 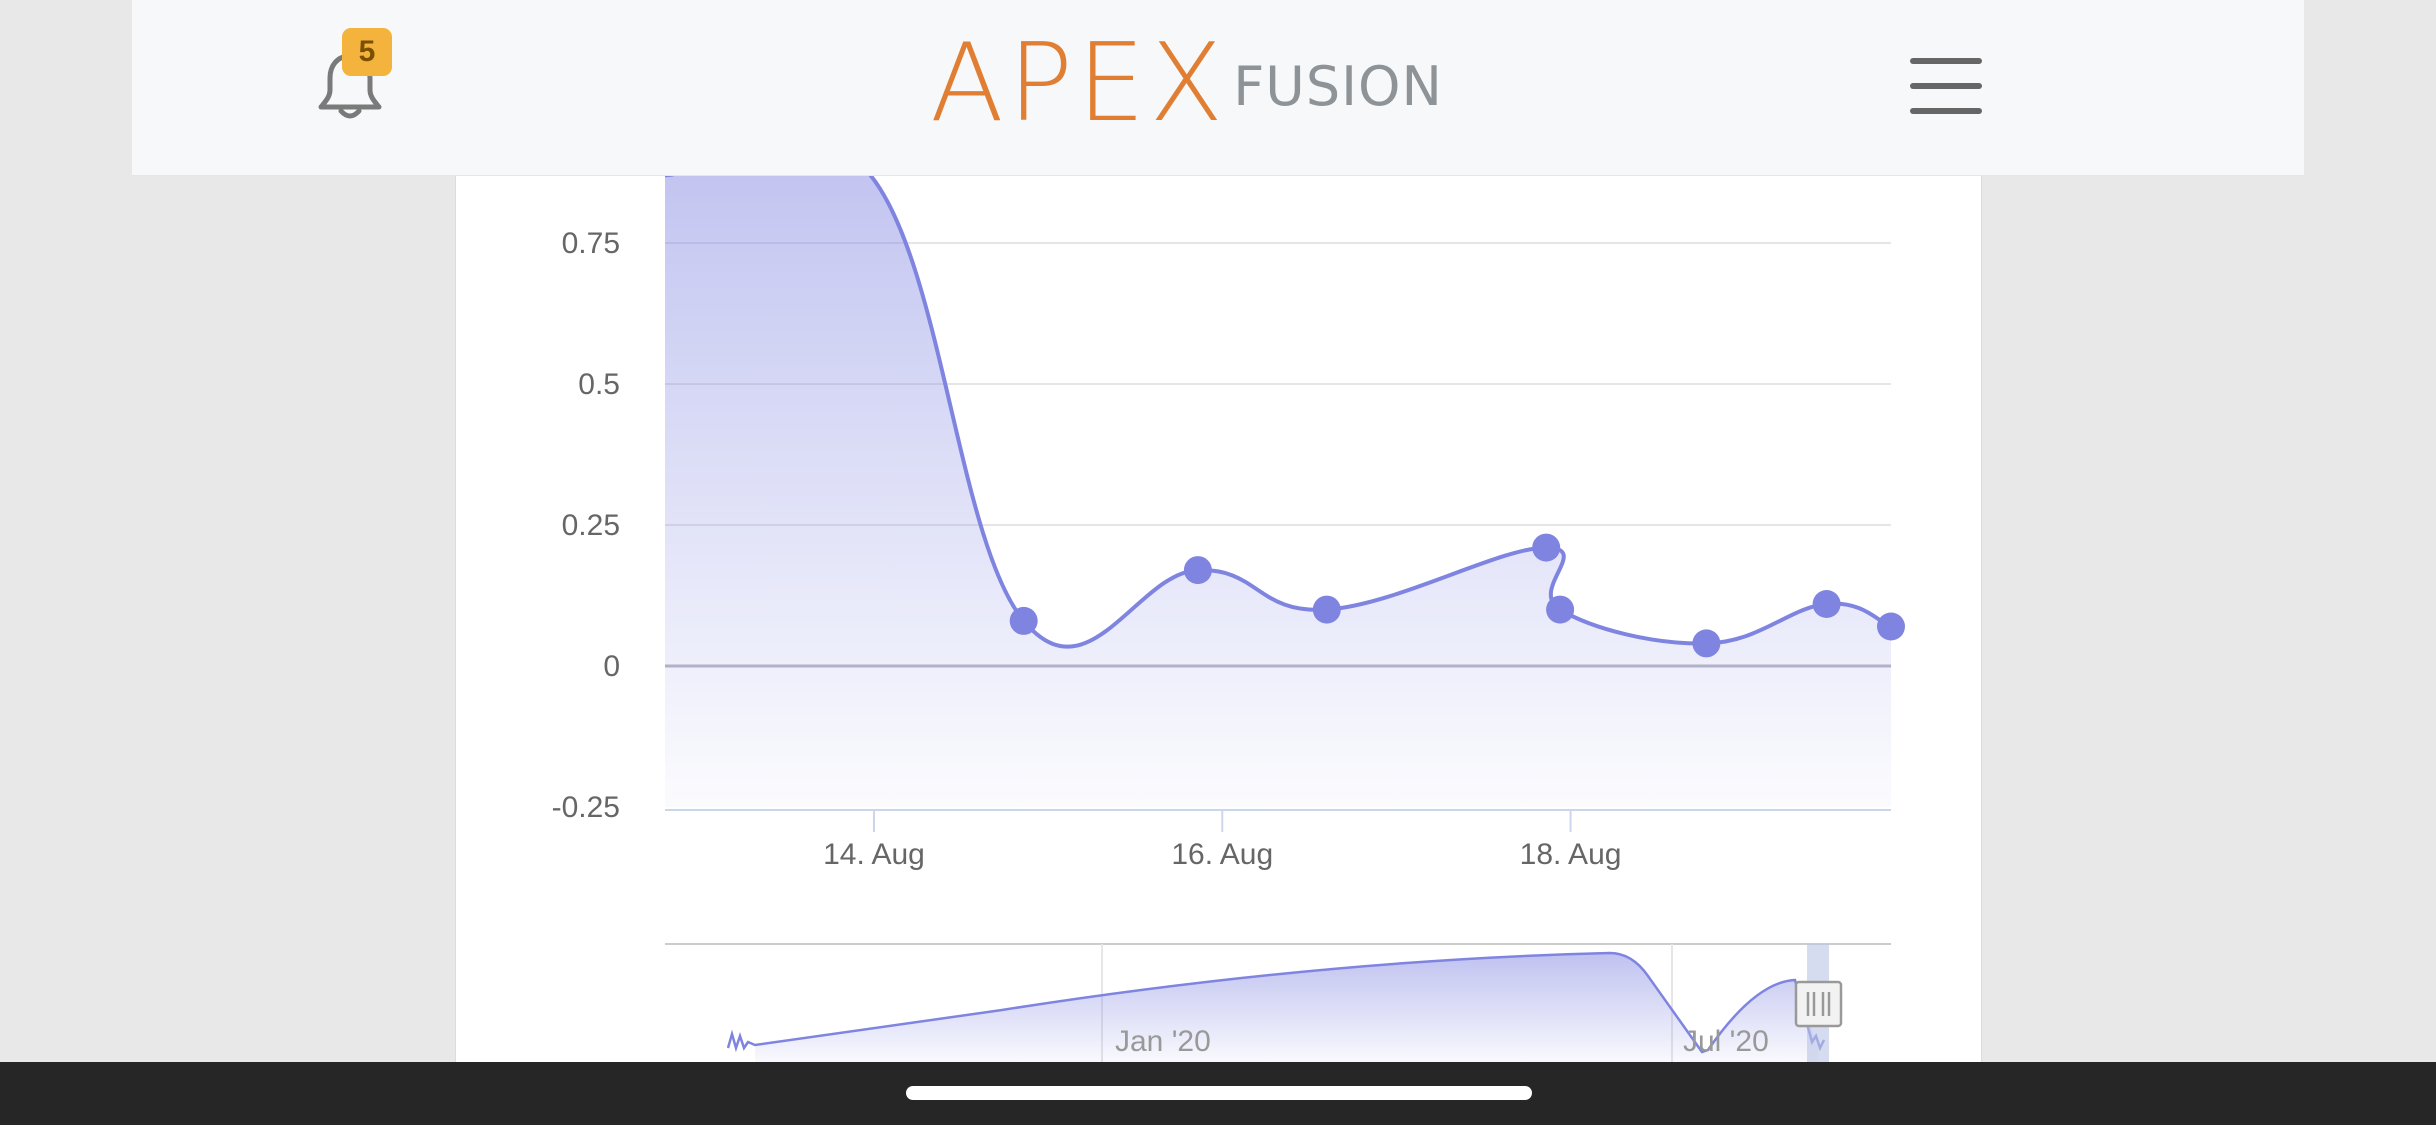 I want to click on apex-fusion-logo: APEX FUSION, so click(x=1186, y=83).